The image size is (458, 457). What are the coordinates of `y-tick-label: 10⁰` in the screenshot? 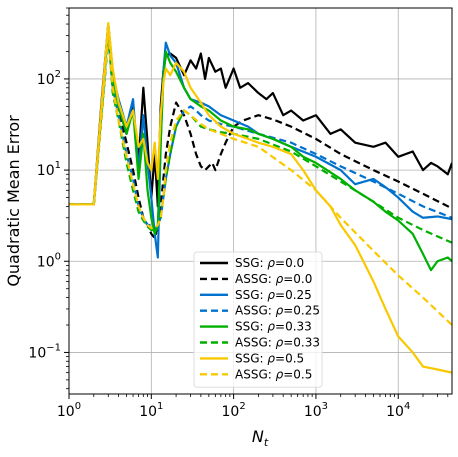 It's located at (49, 260).